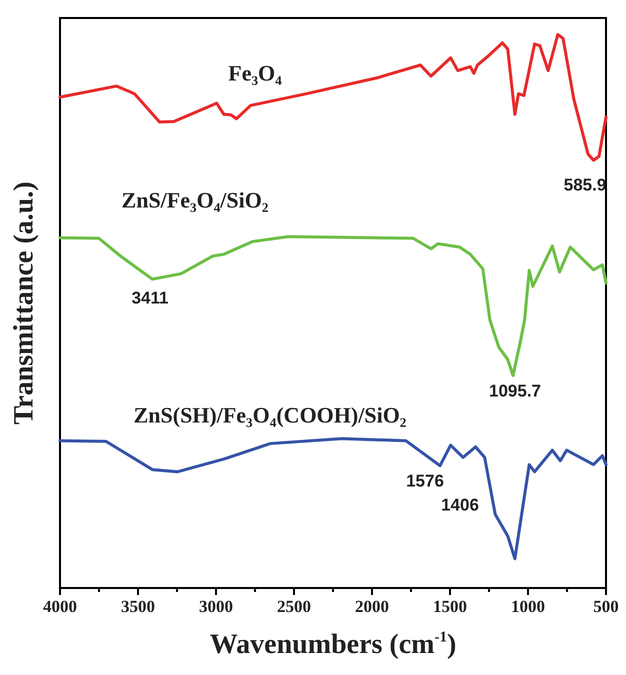 The height and width of the screenshot is (675, 626). What do you see at coordinates (60, 606) in the screenshot?
I see `x-tick-label: 4000` at bounding box center [60, 606].